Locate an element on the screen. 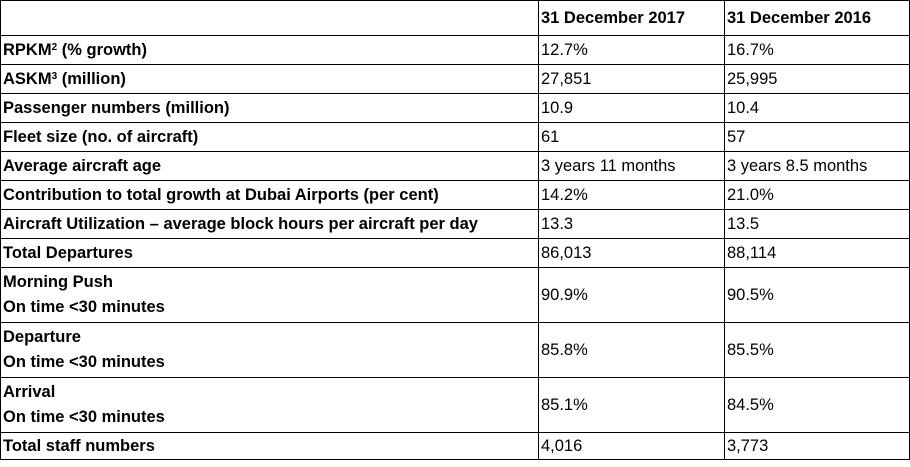  table-row-total-departures: Total Departures 86,013 88,114 is located at coordinates (455, 253).